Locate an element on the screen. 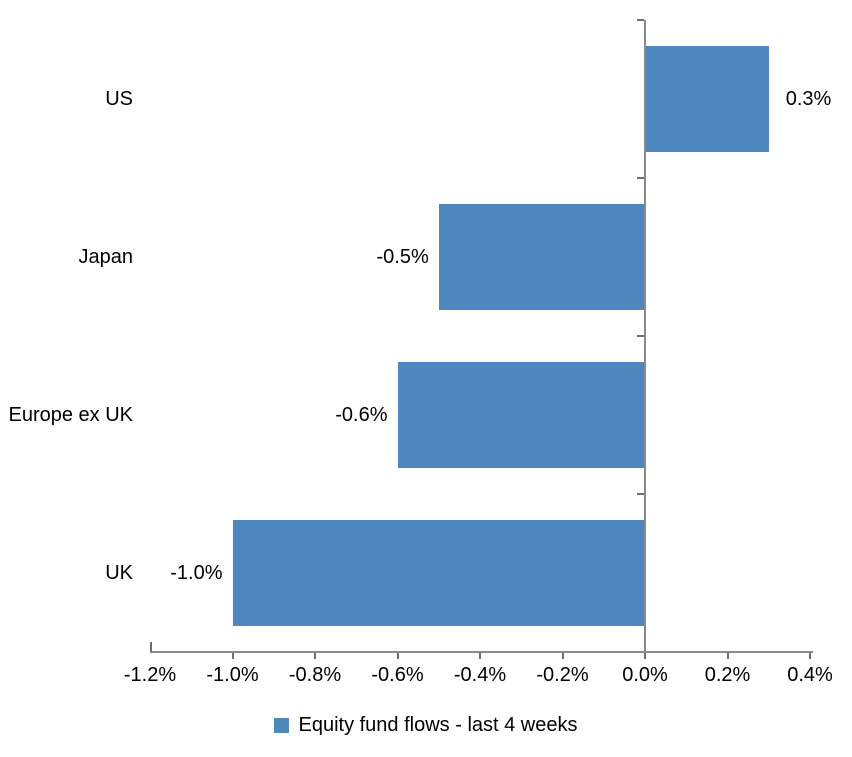 Image resolution: width=852 pixels, height=757 pixels. data-label: -1.0% is located at coordinates (196, 573).